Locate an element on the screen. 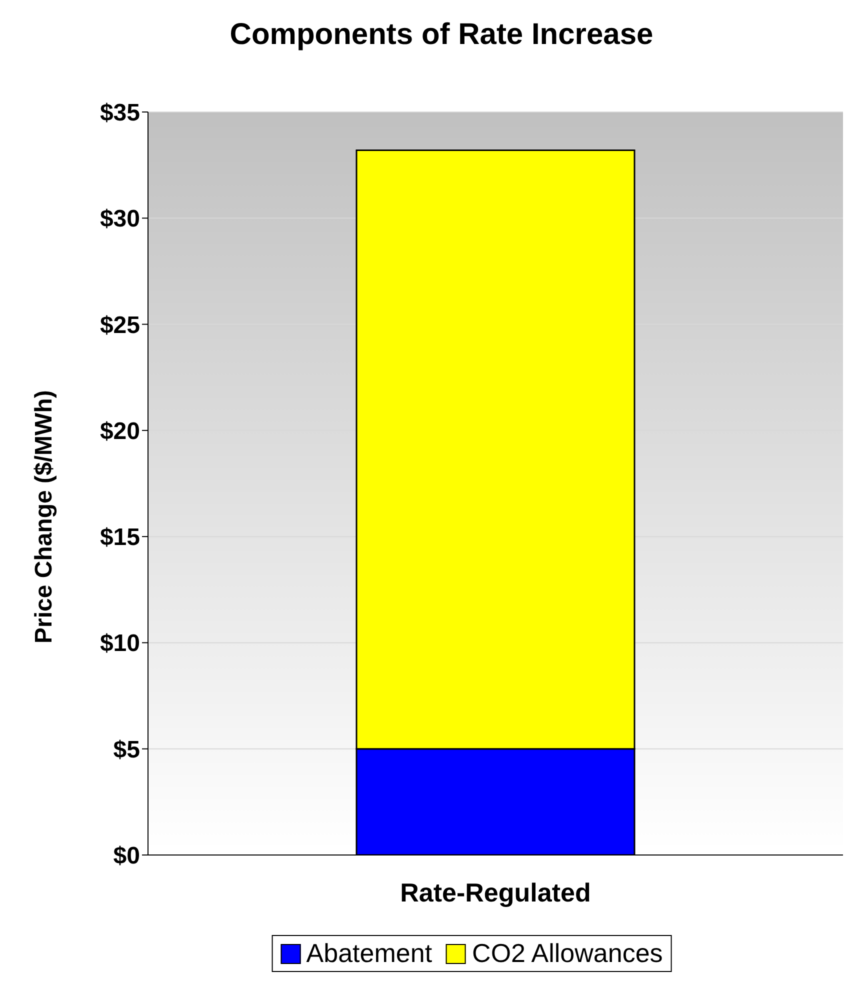  y-axis-title: Price Change ($/MWh) is located at coordinates (44, 517).